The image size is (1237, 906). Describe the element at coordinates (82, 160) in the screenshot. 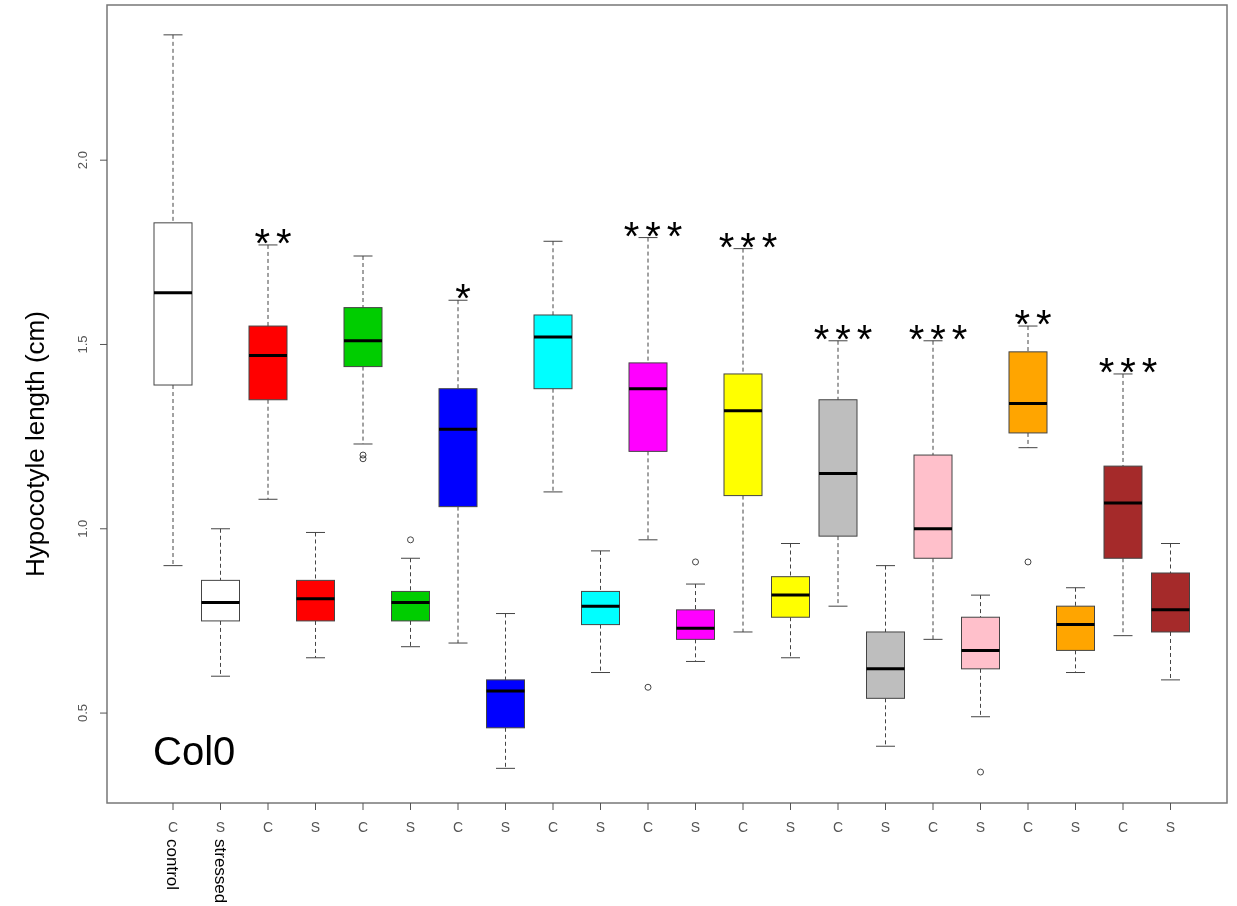

I see `y-tick-label: 2.0` at that location.